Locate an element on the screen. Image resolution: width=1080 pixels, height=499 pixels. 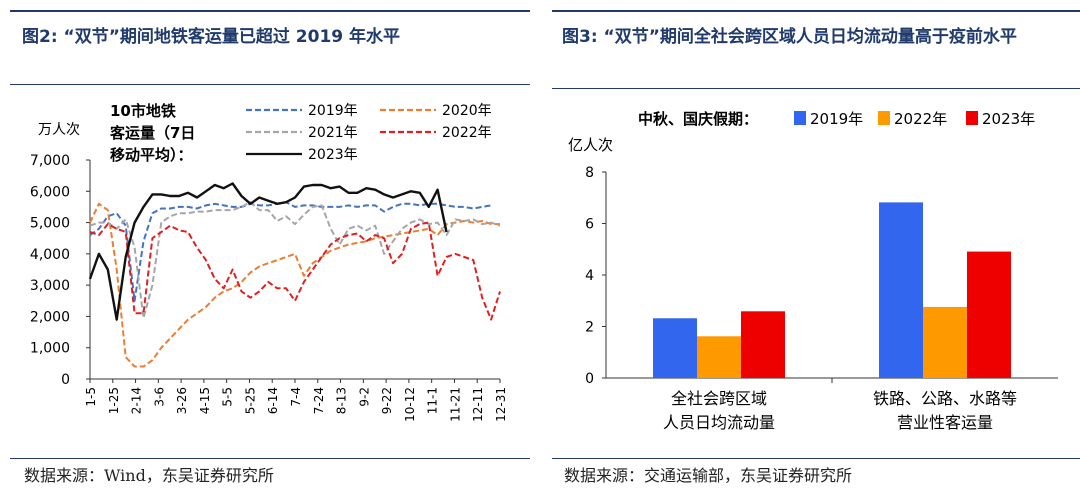
y-tick-label: 7,000 is located at coordinates (50, 161).